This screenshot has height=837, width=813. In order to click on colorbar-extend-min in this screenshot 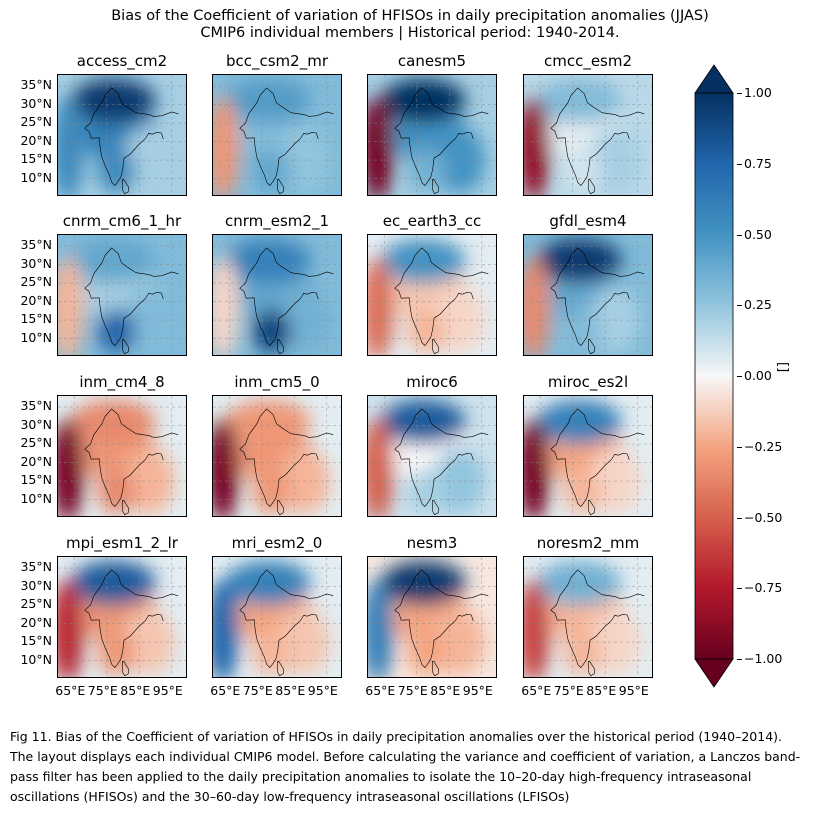, I will do `click(714, 673)`.